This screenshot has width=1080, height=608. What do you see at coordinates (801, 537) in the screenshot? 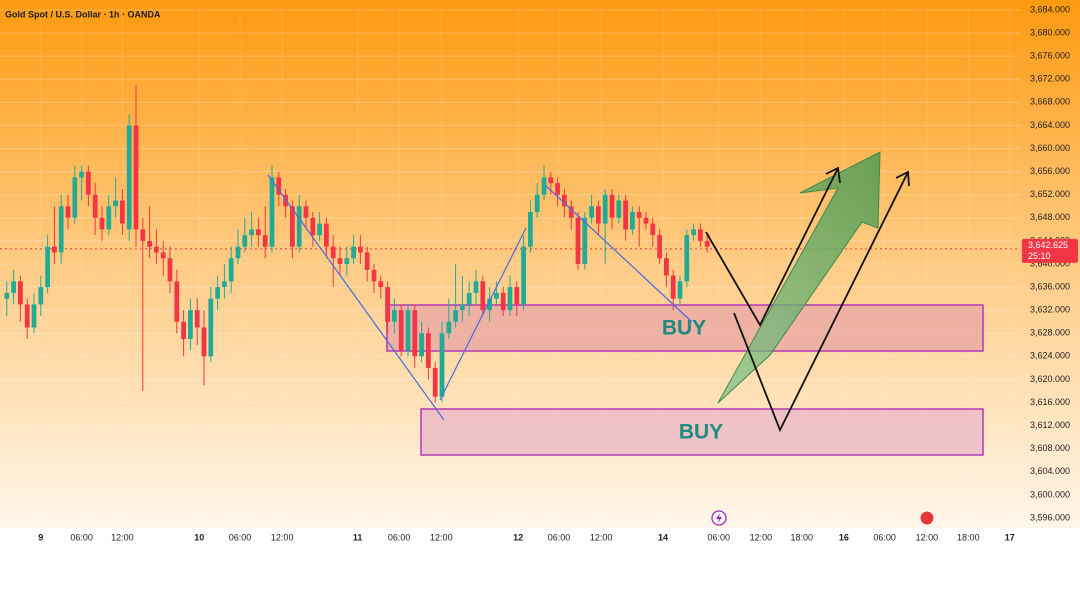
I see `x-tick-label: 18:00` at bounding box center [801, 537].